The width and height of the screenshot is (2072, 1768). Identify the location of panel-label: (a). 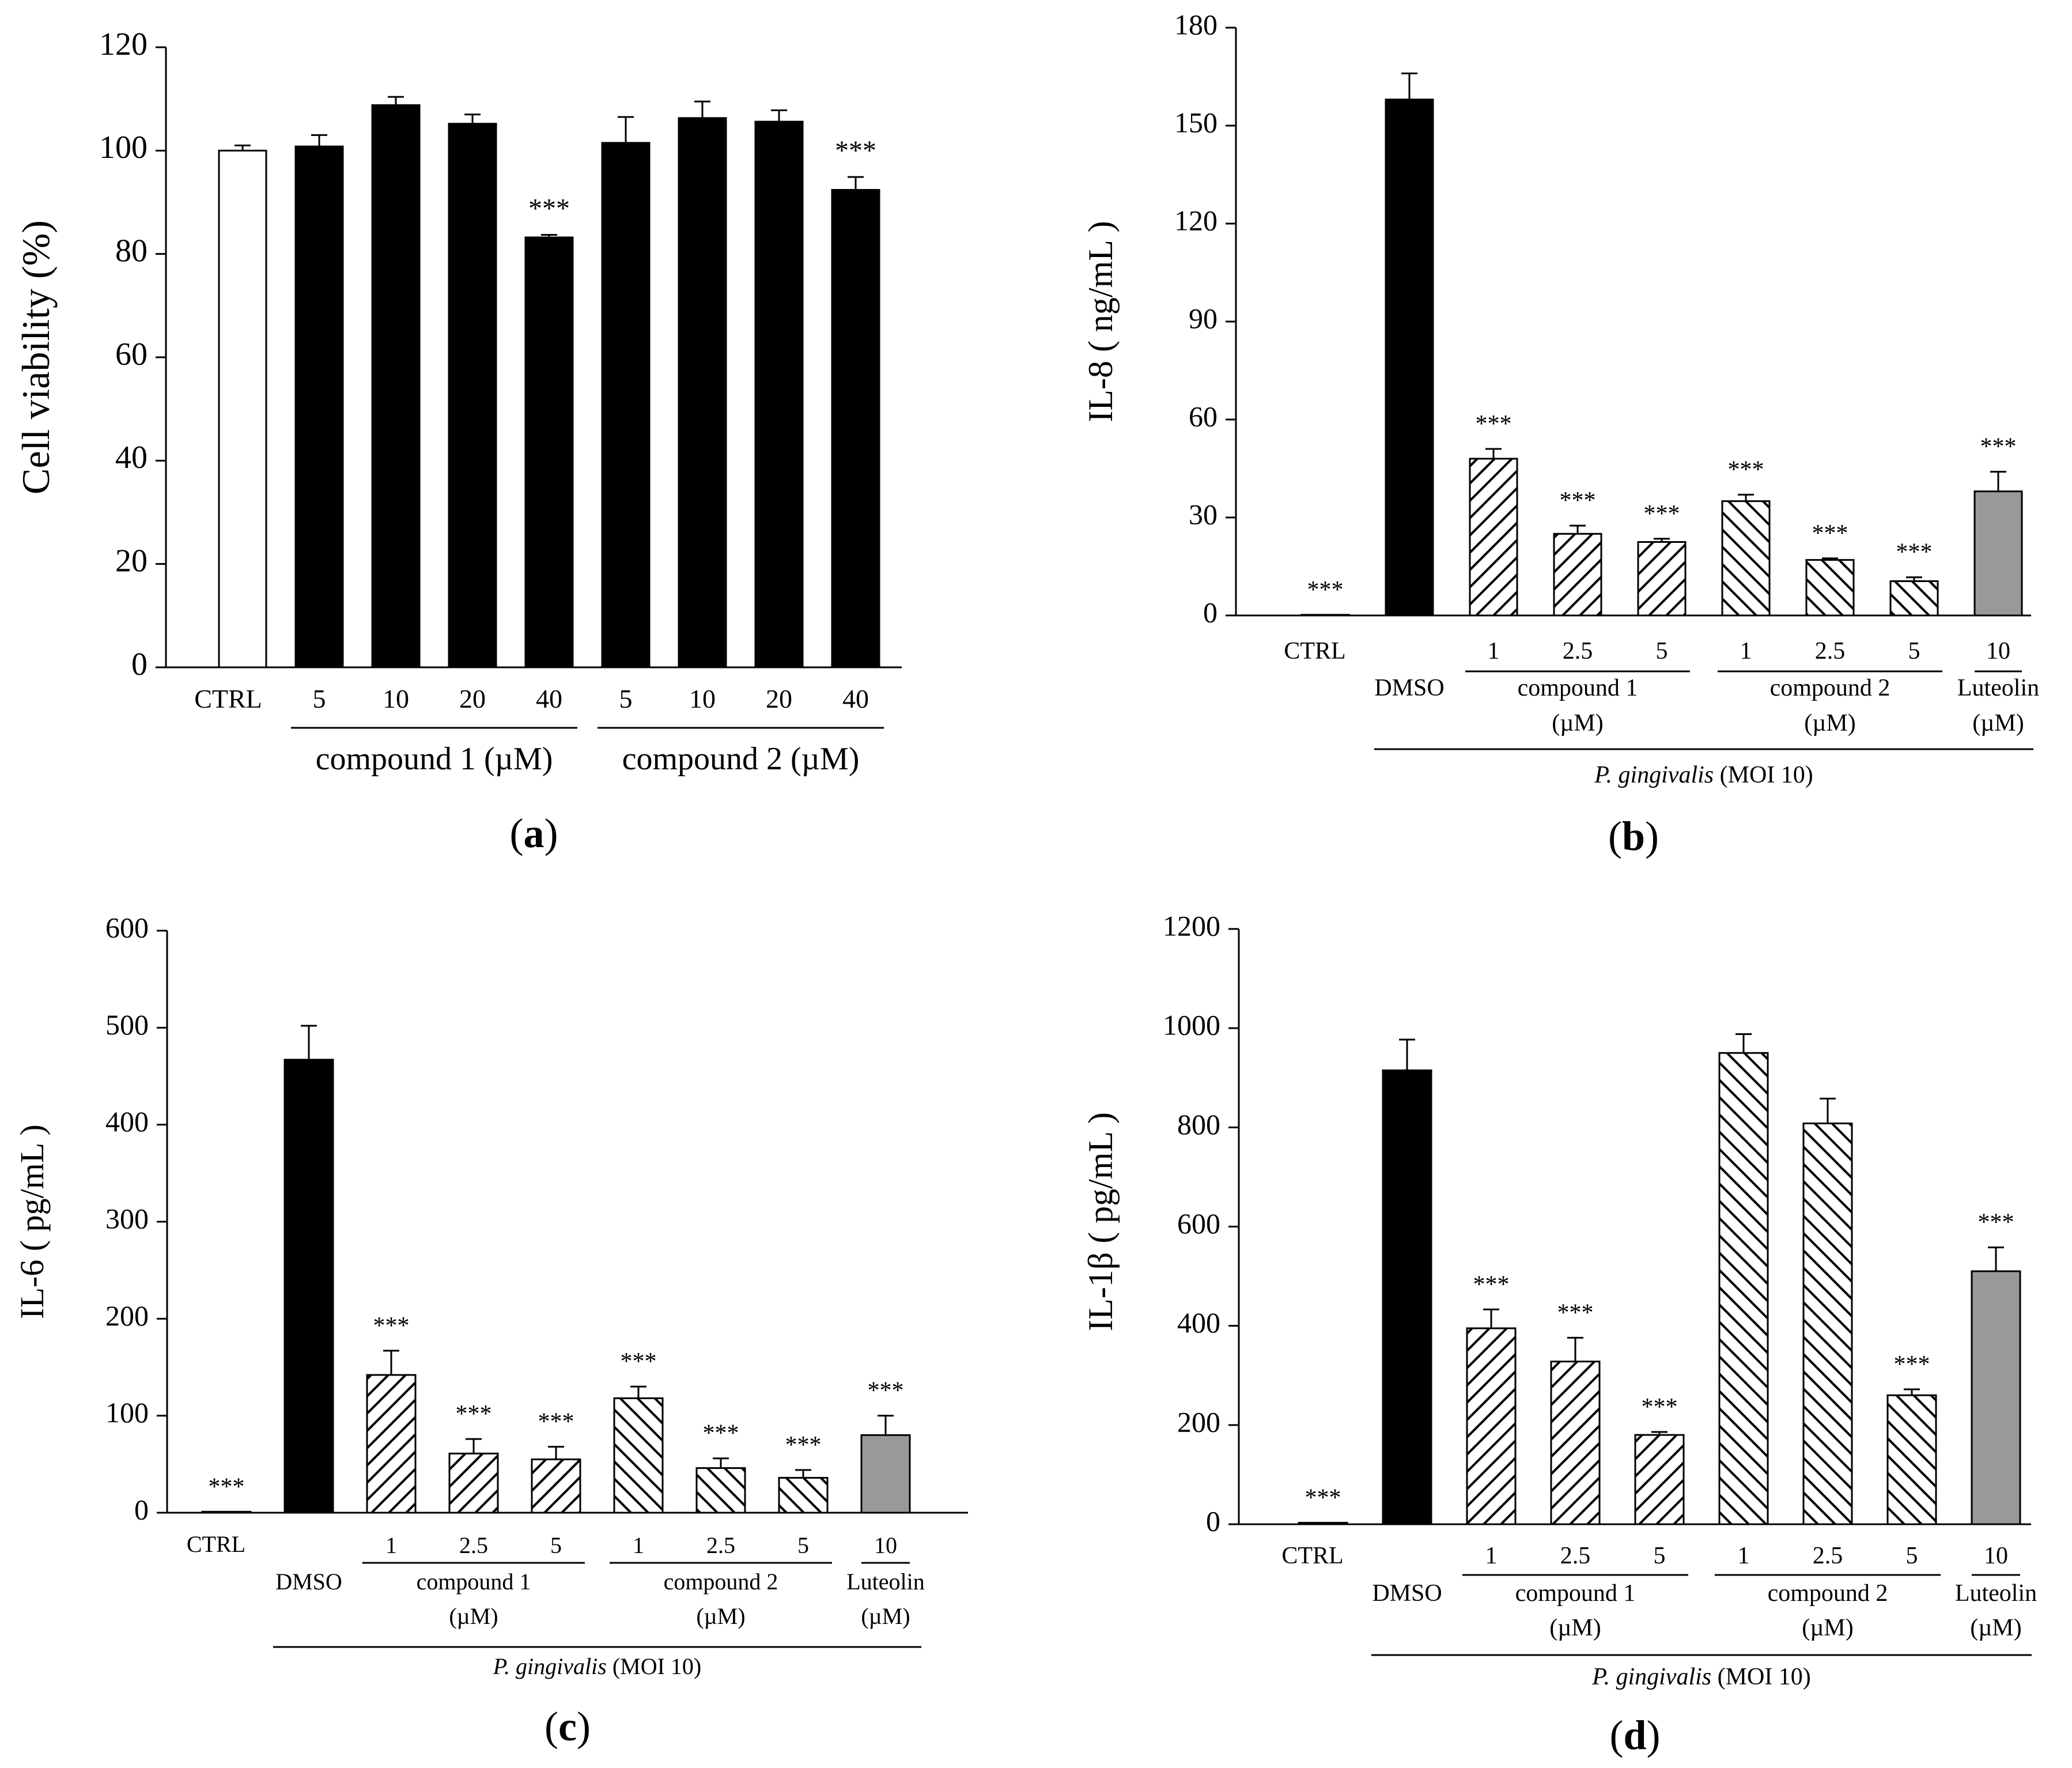
(534, 833).